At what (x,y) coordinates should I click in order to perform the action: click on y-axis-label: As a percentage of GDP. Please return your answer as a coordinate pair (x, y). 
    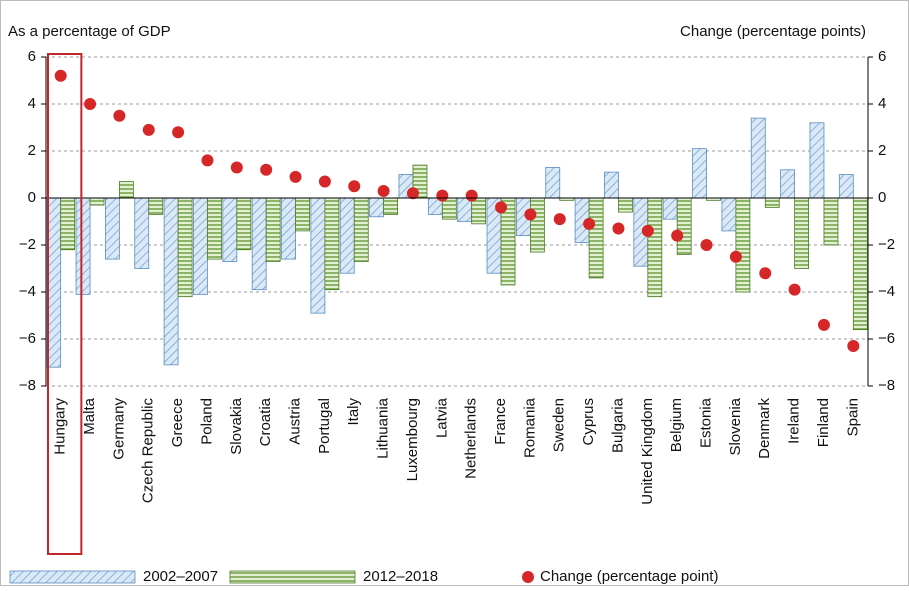
    Looking at the image, I should click on (89, 31).